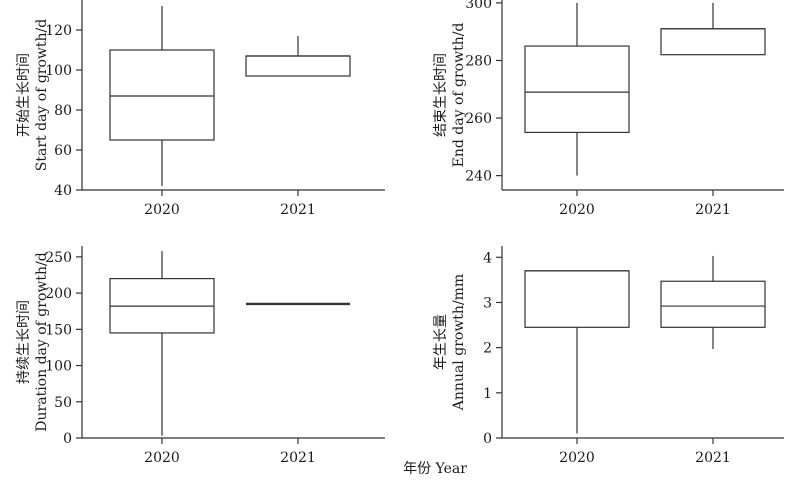 Image resolution: width=800 pixels, height=480 pixels. I want to click on y-tick-label: 250, so click(58, 258).